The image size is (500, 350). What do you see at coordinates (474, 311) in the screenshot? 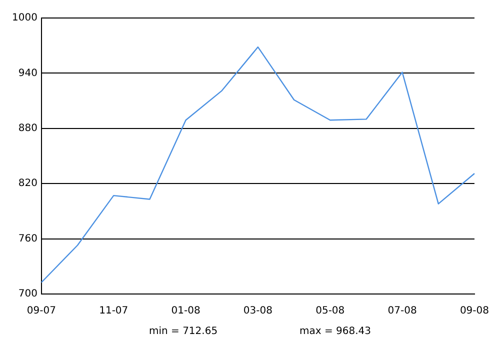
I see `x-tick-label: 09-08` at bounding box center [474, 311].